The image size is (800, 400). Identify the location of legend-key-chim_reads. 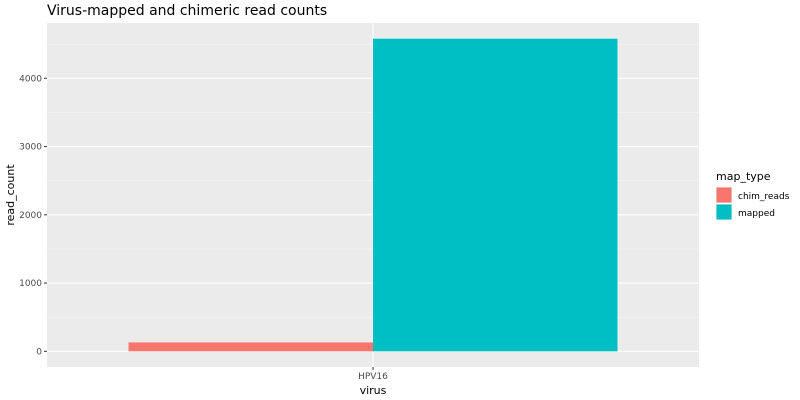
(724, 195).